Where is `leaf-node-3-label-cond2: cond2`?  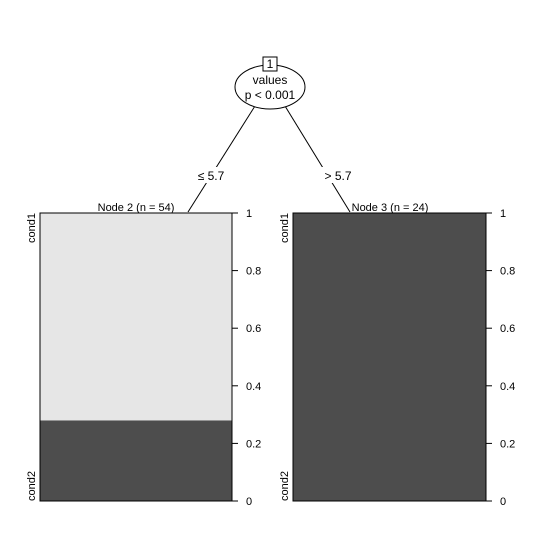 leaf-node-3-label-cond2: cond2 is located at coordinates (285, 486).